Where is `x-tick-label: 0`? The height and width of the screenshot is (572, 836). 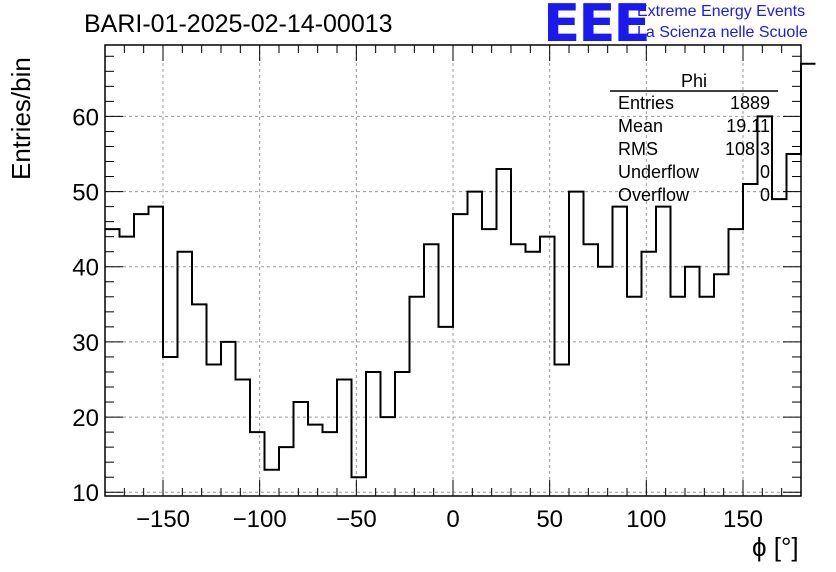 x-tick-label: 0 is located at coordinates (452, 519).